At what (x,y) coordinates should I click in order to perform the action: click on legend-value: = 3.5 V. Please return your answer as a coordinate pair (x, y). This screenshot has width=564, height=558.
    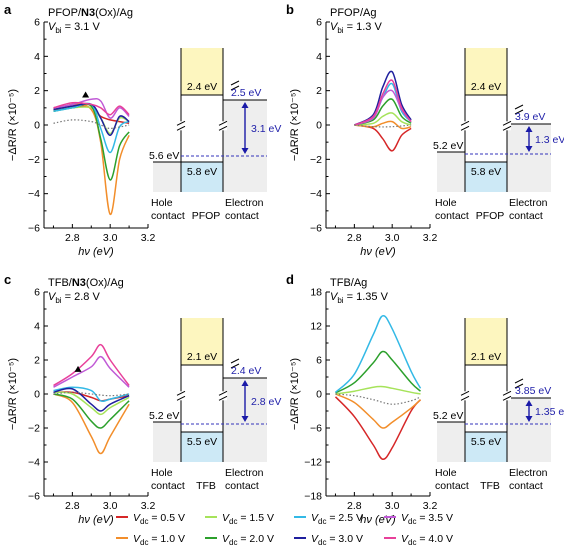
    Looking at the image, I should click on (434, 518).